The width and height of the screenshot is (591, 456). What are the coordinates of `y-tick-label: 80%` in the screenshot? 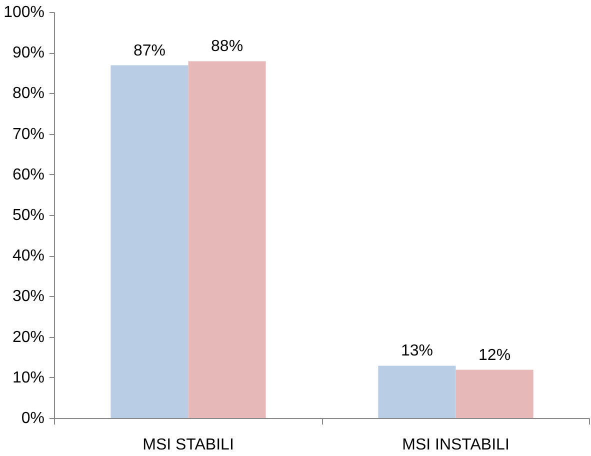 It's located at (28, 93).